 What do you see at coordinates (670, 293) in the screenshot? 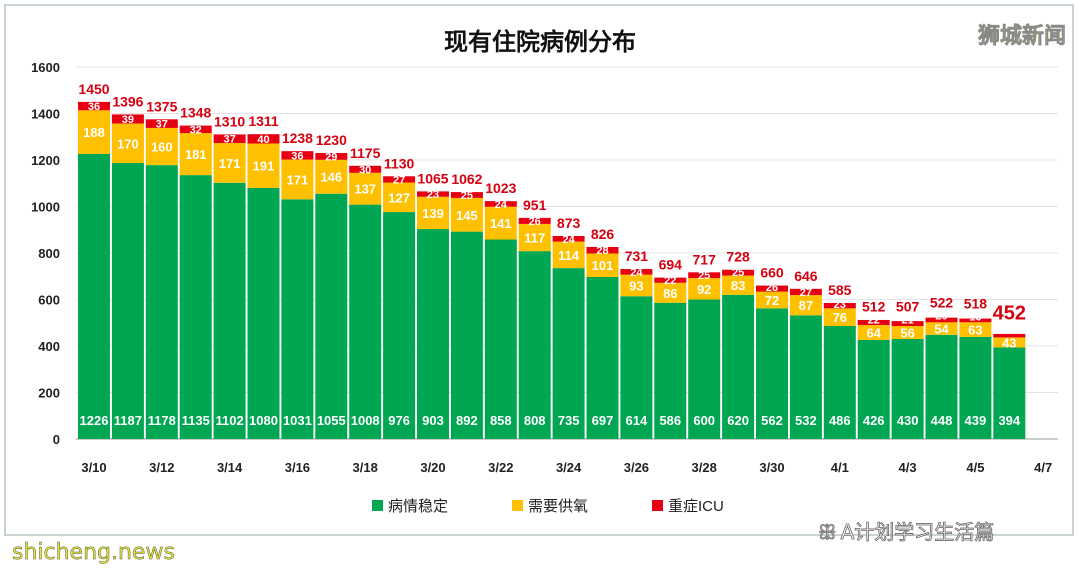
I see `data-label: 86` at bounding box center [670, 293].